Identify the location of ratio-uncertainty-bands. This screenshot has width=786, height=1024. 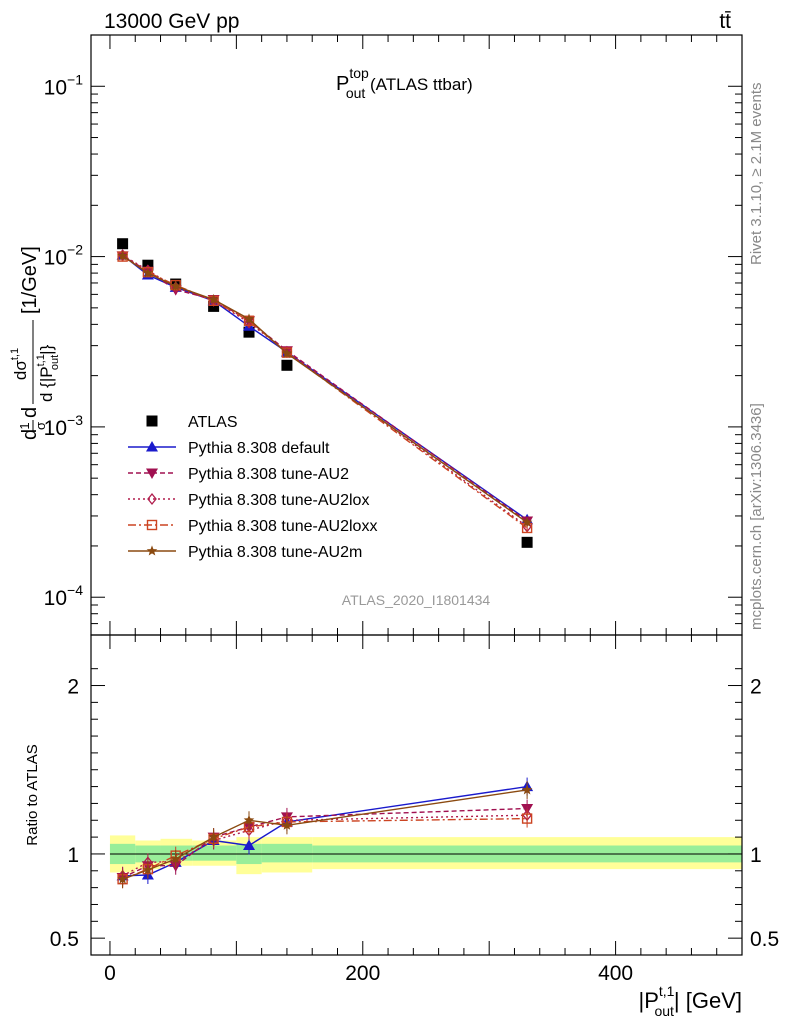
(425, 855).